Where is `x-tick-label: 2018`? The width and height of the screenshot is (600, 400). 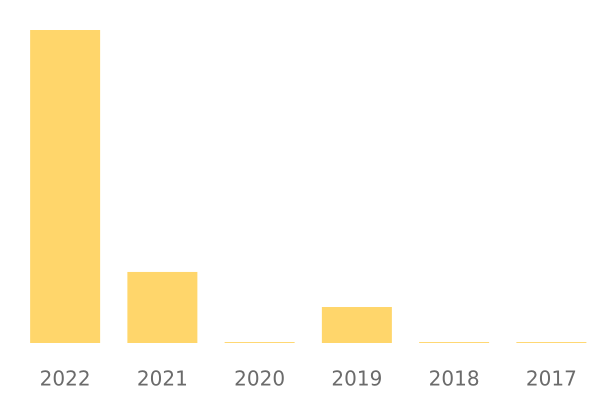
x-tick-label: 2018 is located at coordinates (454, 379).